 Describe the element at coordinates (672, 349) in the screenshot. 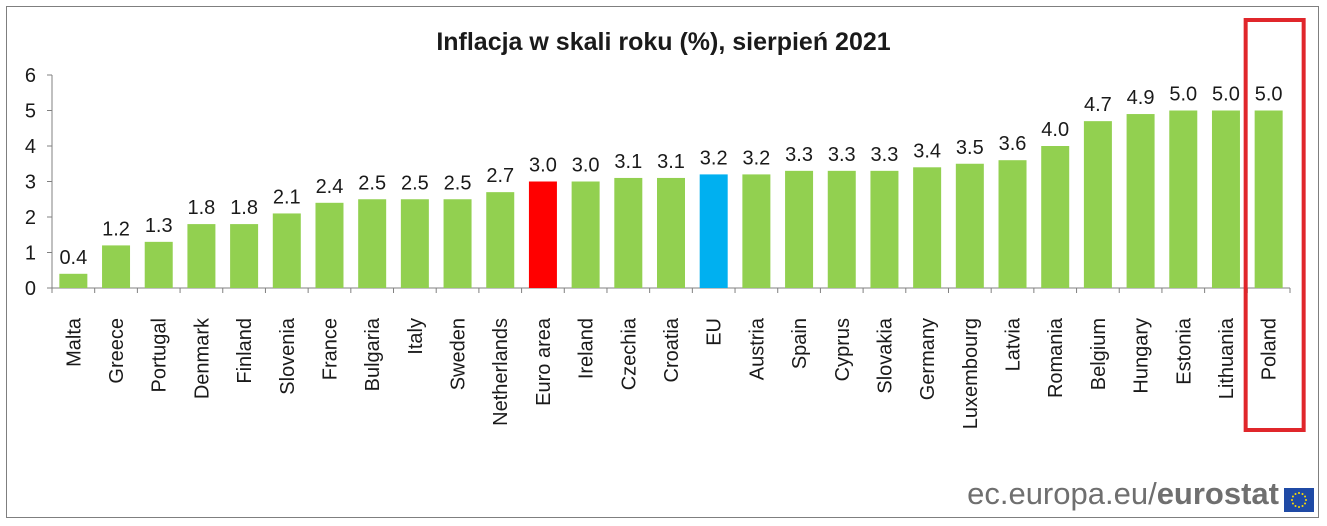

I see `category-label: Croatia` at that location.